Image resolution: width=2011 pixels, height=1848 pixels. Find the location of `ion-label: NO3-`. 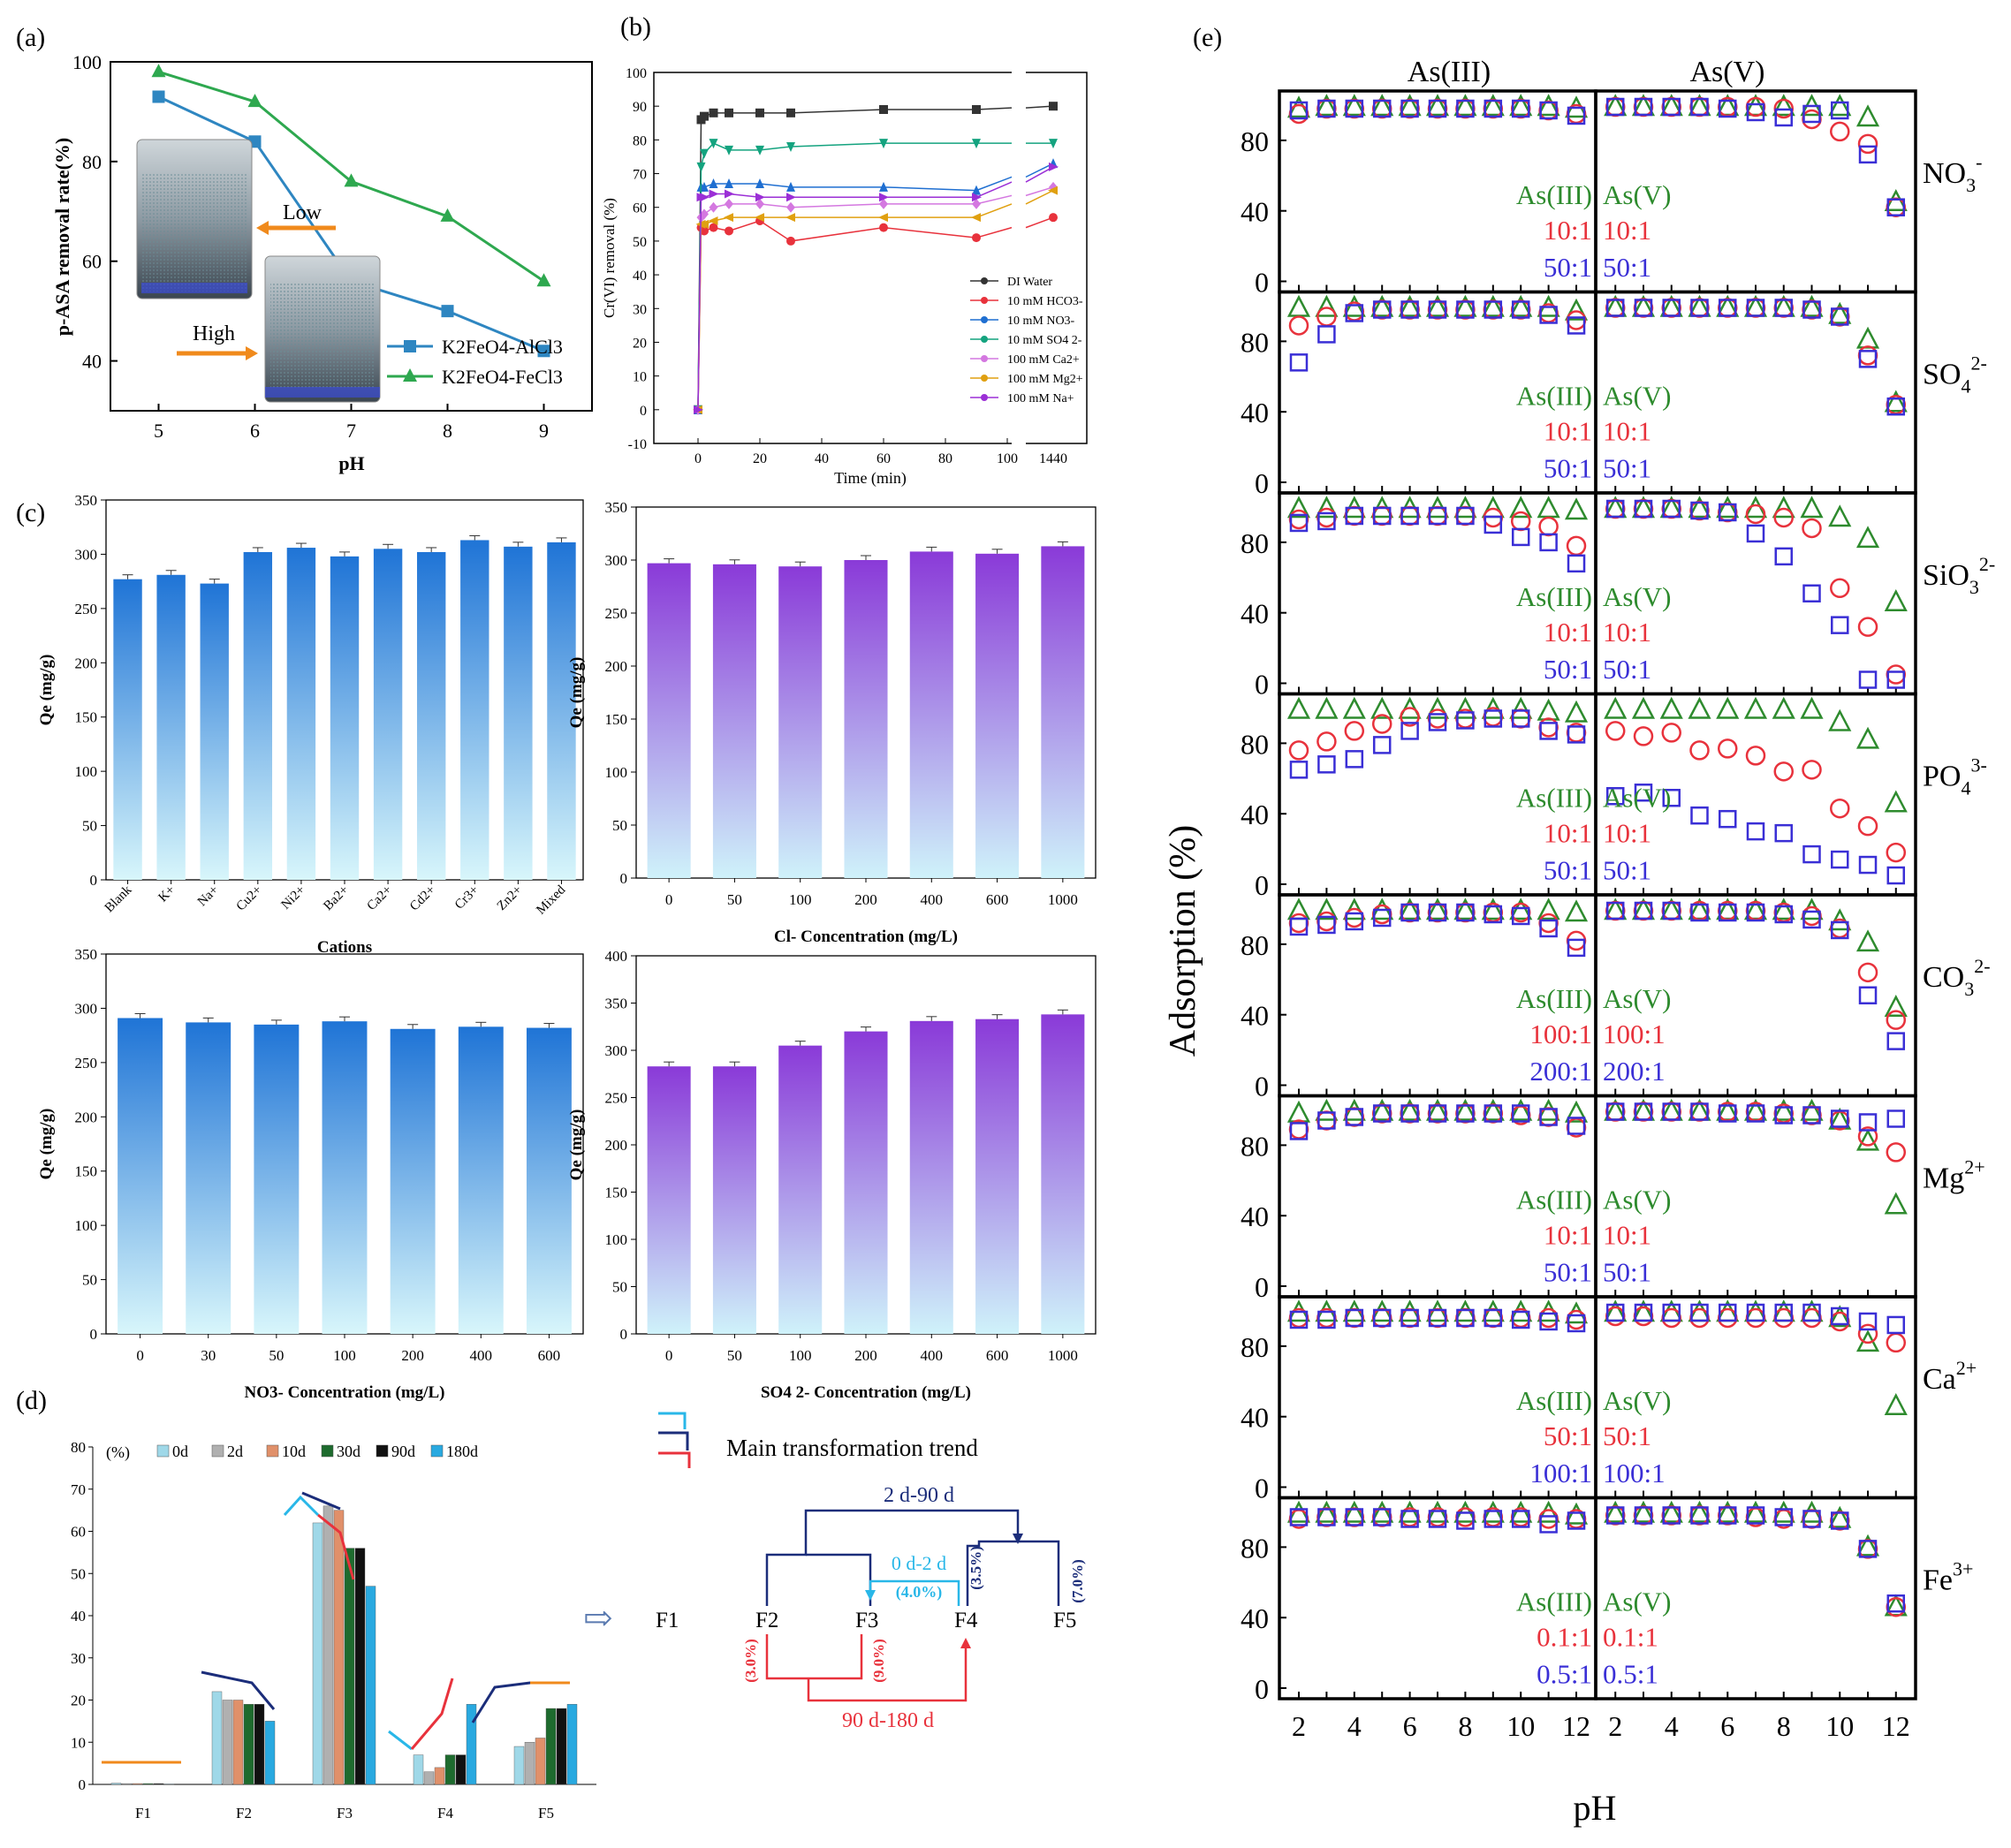

ion-label: NO3- is located at coordinates (1953, 173).